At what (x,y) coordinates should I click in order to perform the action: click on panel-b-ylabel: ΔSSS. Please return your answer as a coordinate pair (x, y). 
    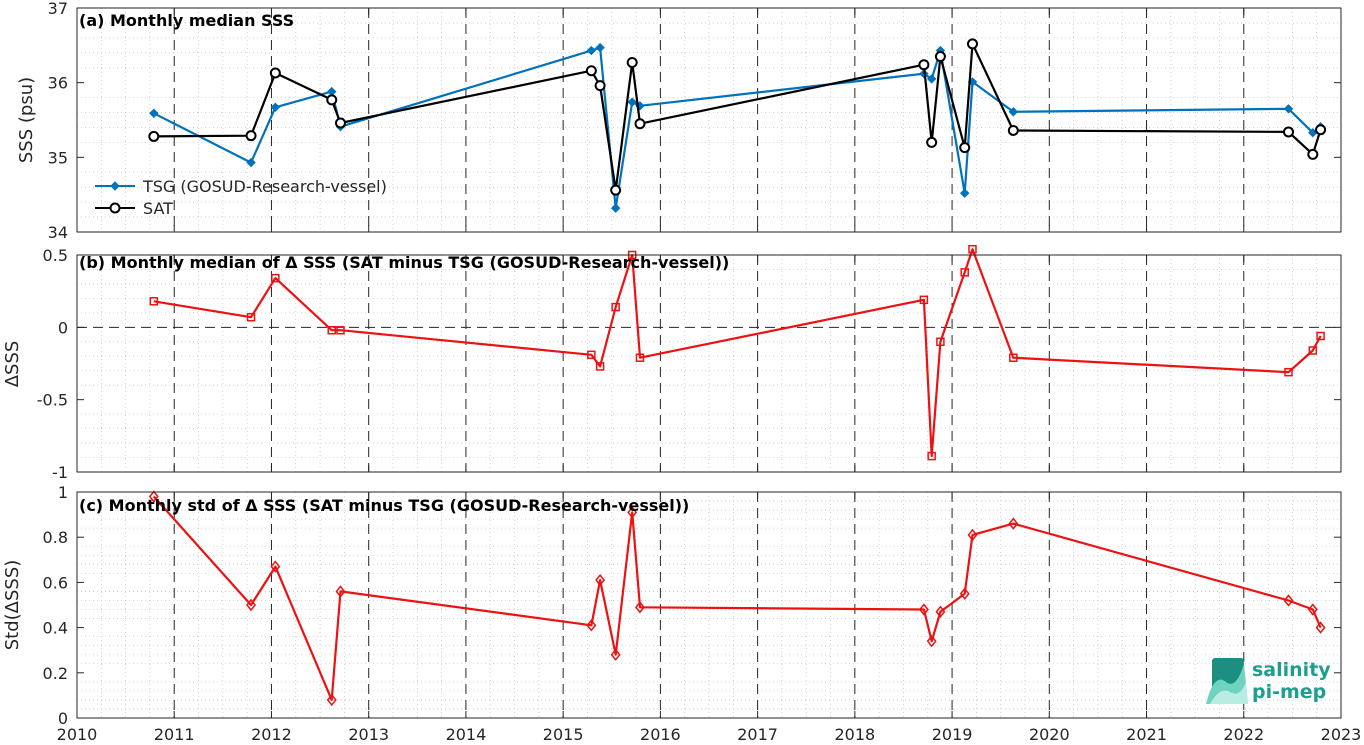
    Looking at the image, I should click on (12, 364).